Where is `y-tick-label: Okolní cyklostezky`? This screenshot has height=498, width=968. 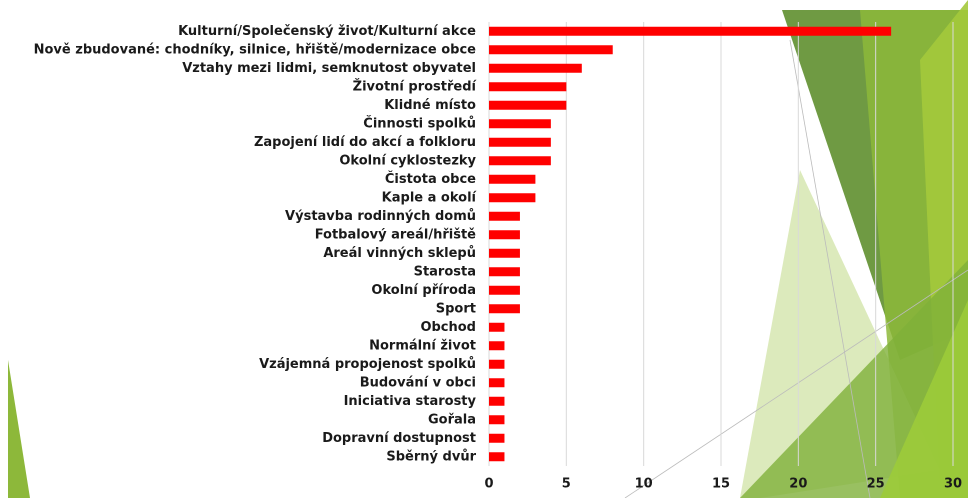
y-tick-label: Okolní cyklostezky is located at coordinates (407, 160).